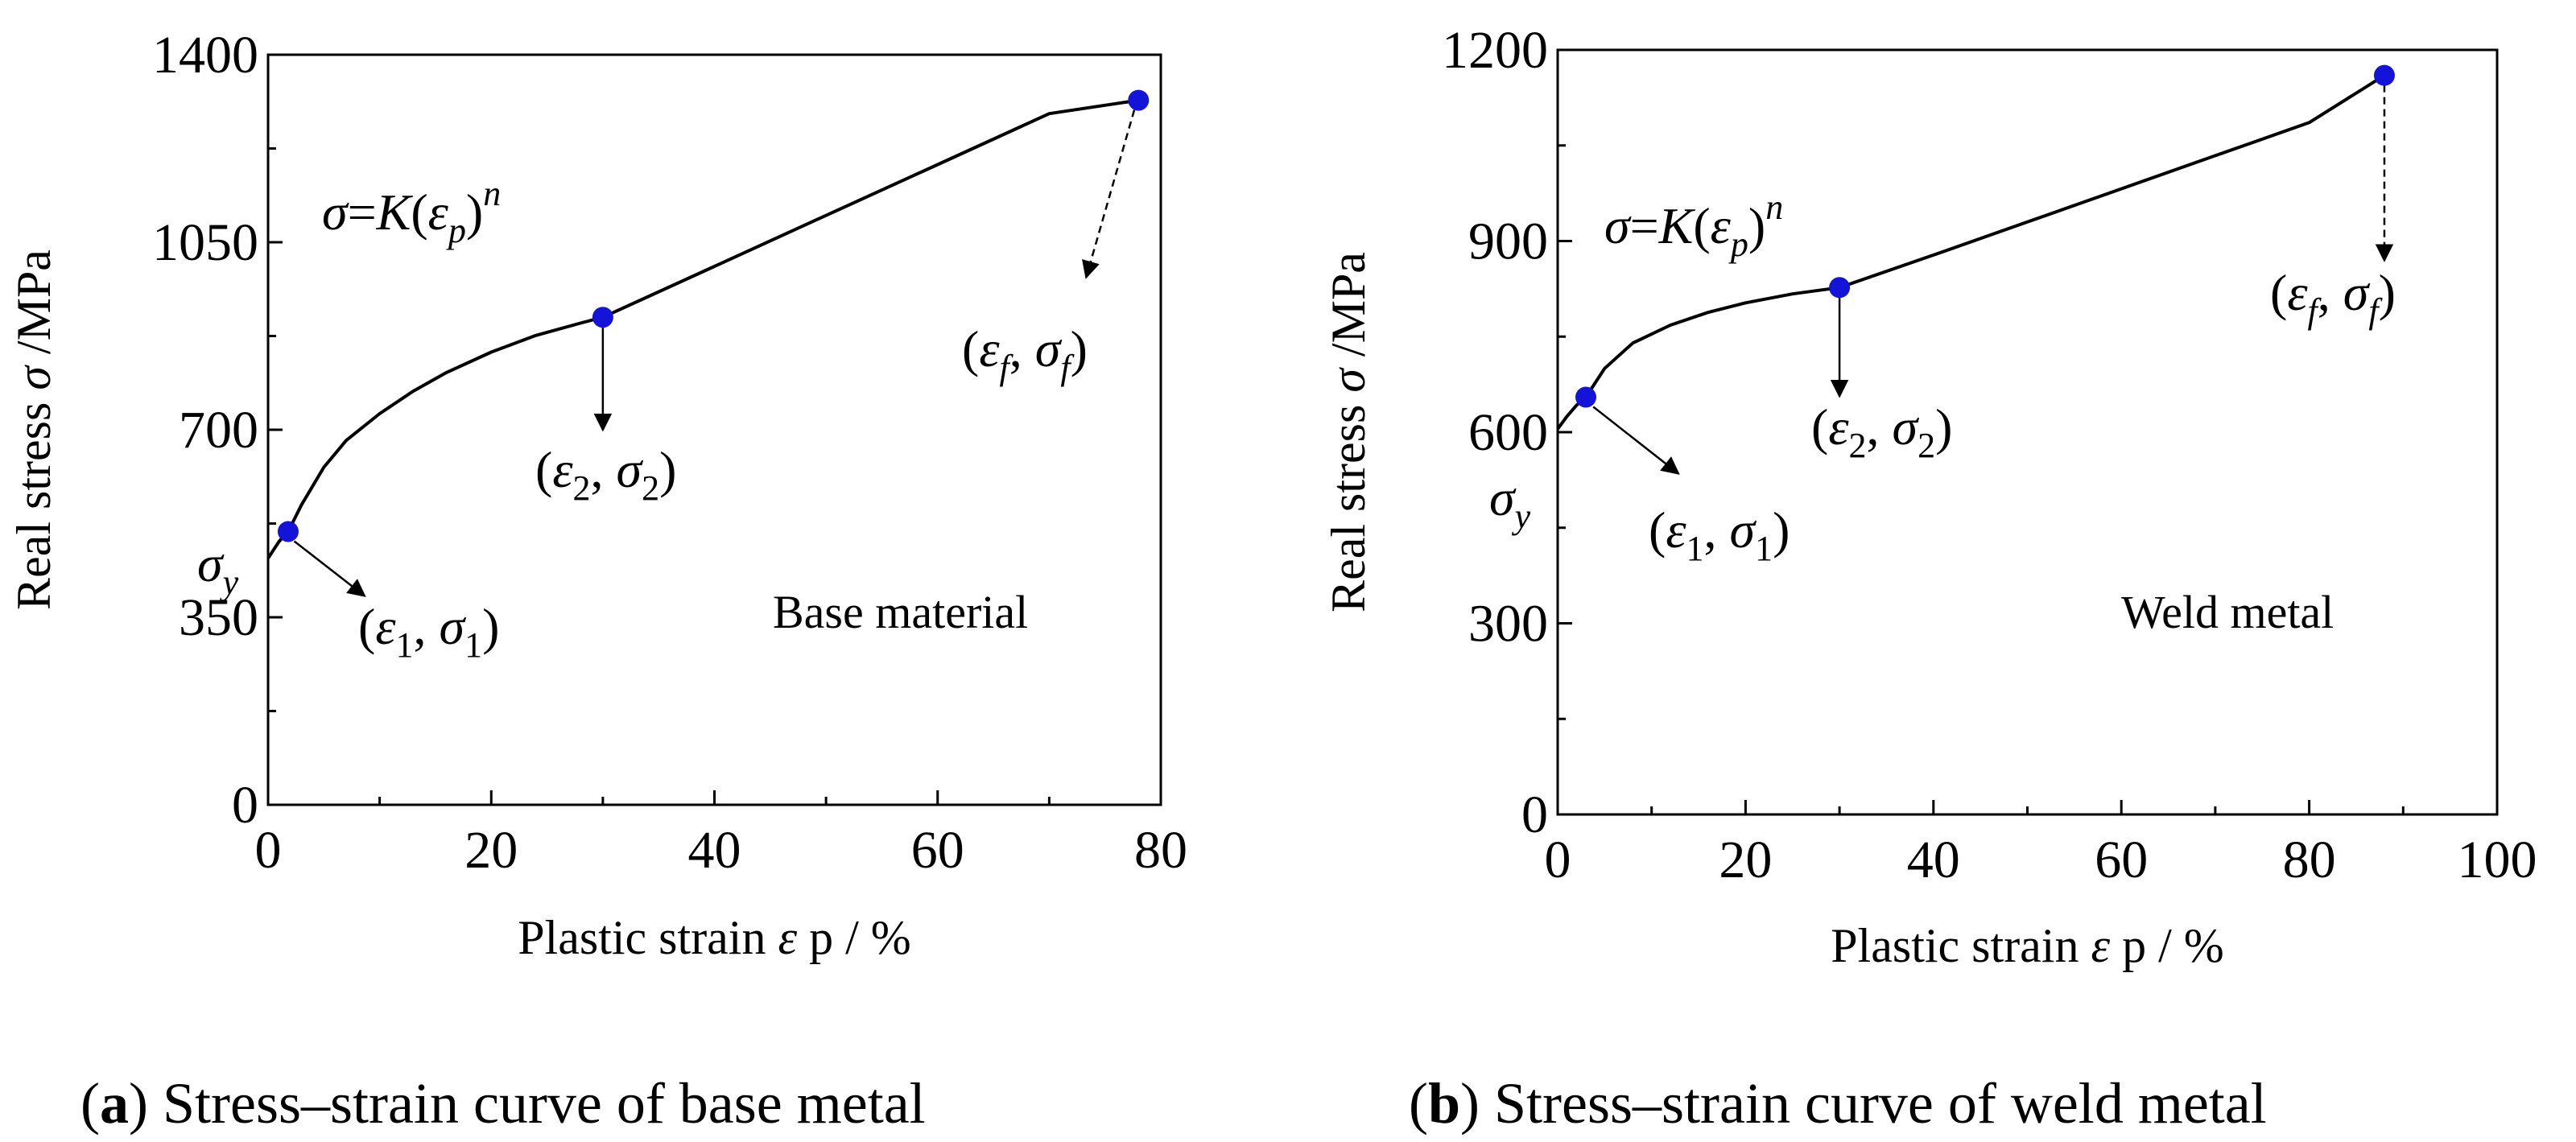 This screenshot has height=1142, width=2576. Describe the element at coordinates (1840, 288) in the screenshot. I see `data-point-p2` at that location.